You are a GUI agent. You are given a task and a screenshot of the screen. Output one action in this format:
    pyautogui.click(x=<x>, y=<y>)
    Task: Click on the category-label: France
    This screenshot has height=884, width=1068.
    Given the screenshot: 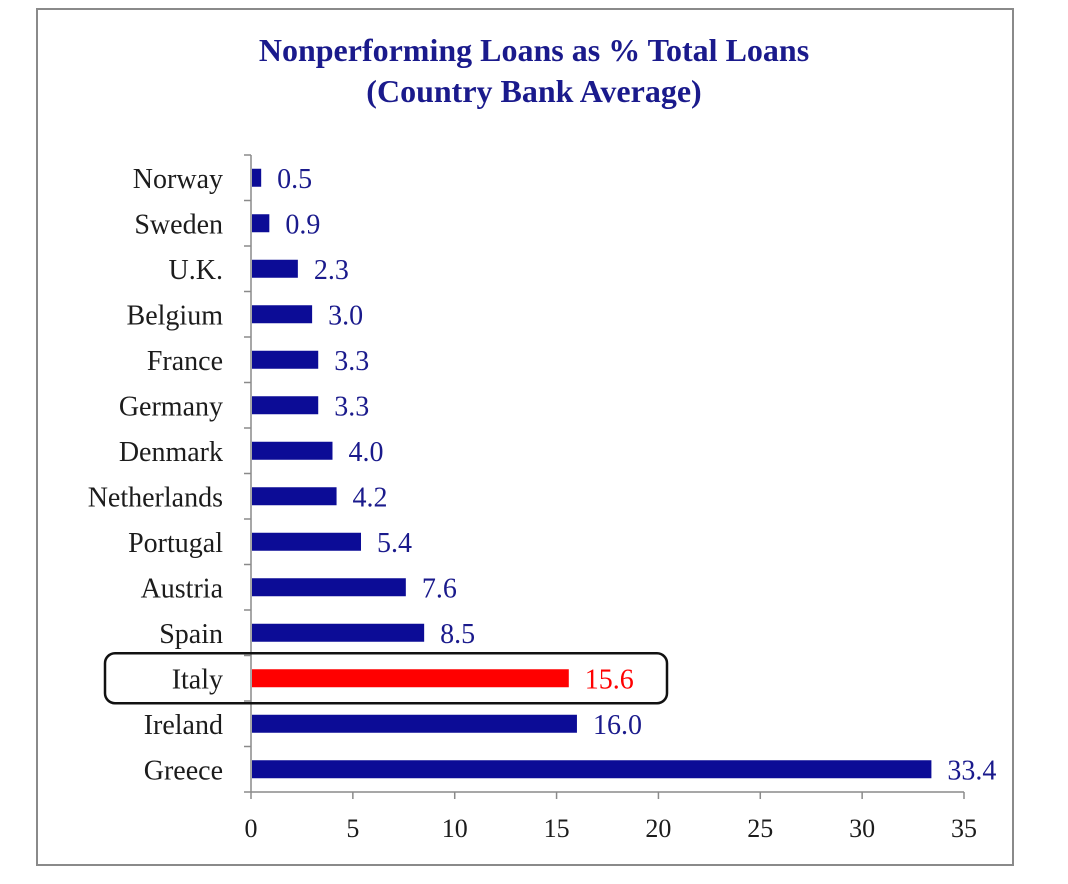 What is the action you would take?
    pyautogui.click(x=185, y=361)
    